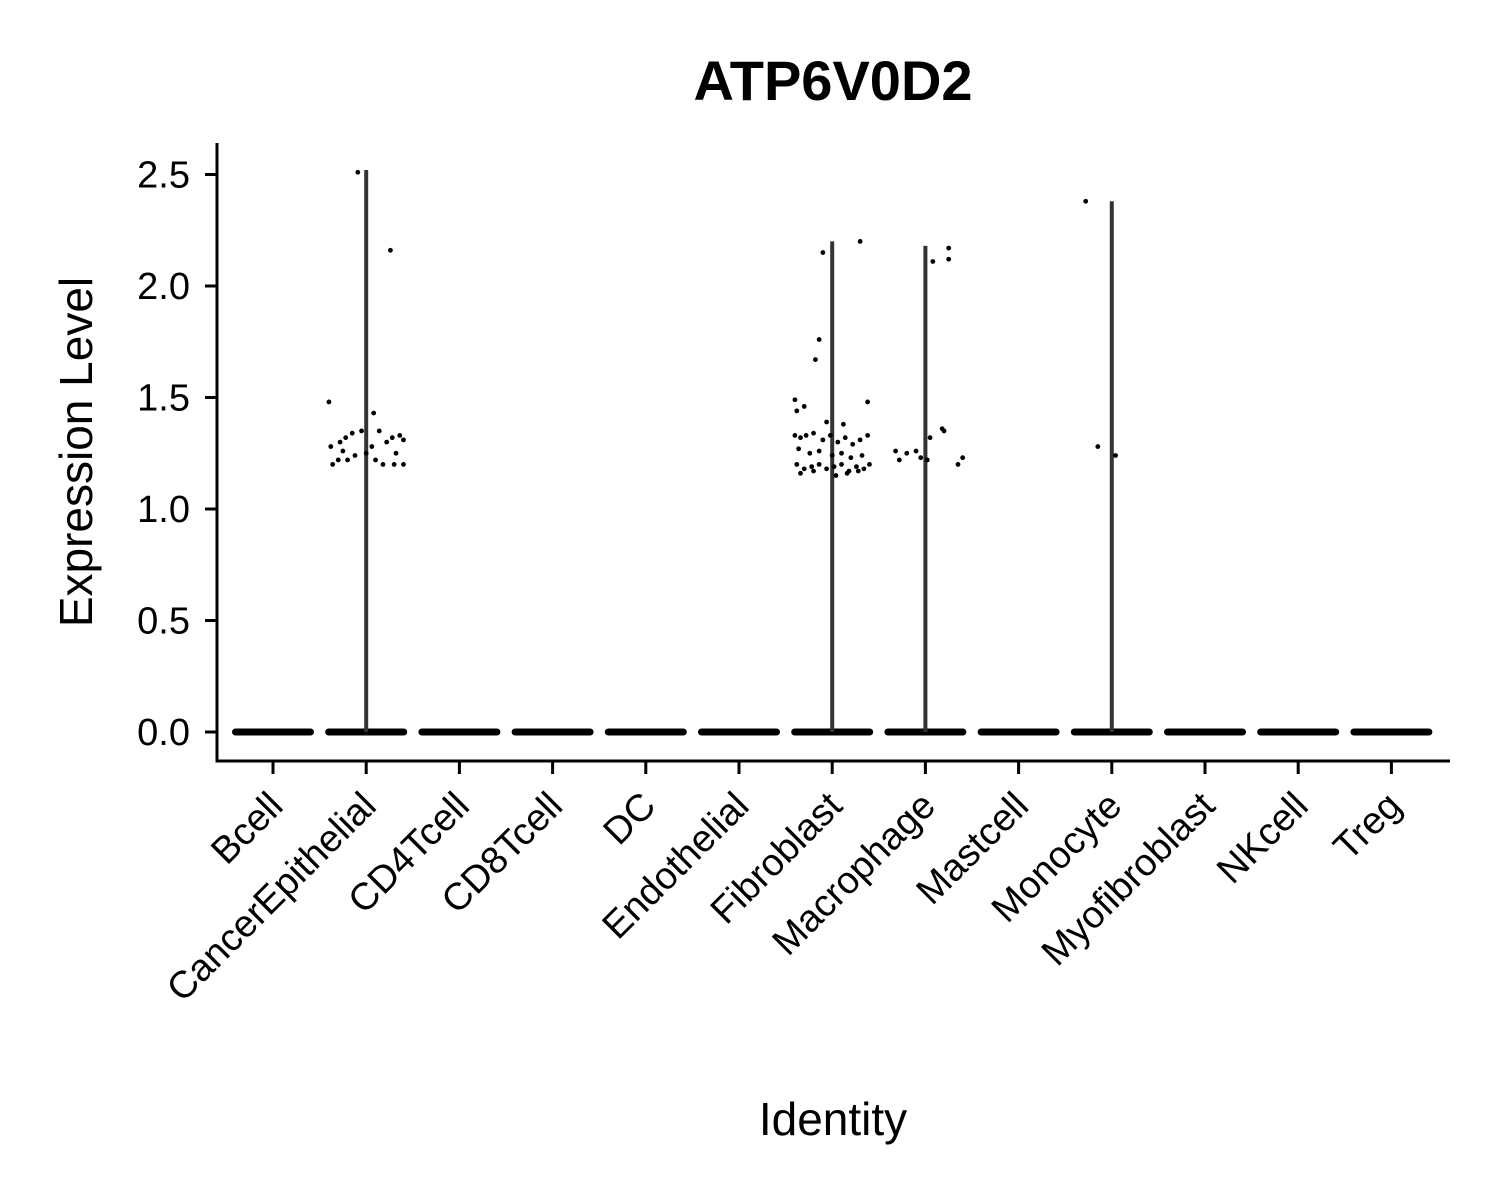 The width and height of the screenshot is (1500, 1200). Describe the element at coordinates (177, 454) in the screenshot. I see `y-ticks: 0.0 0.5 1.0 1.5 2.0 2.5` at that location.